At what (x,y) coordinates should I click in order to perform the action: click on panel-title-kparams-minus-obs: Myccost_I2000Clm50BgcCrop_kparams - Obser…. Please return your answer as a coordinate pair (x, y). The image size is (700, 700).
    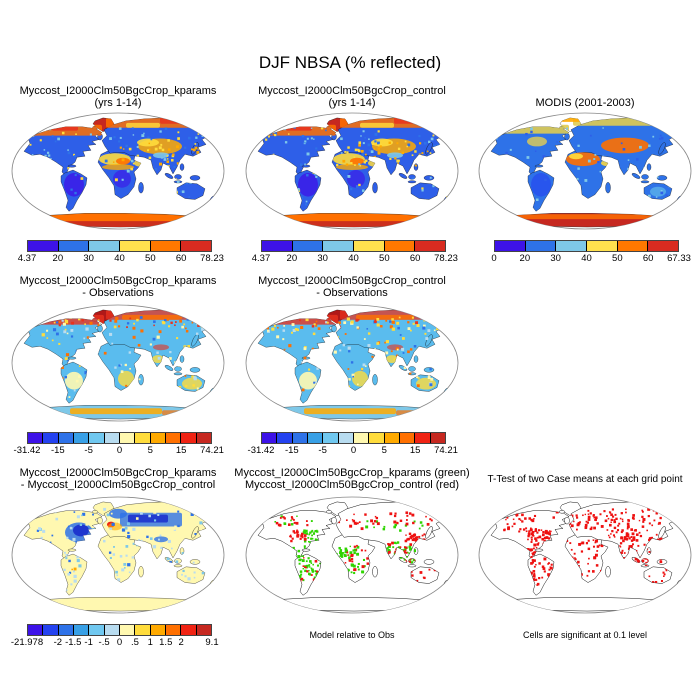
    Looking at the image, I should click on (118, 287).